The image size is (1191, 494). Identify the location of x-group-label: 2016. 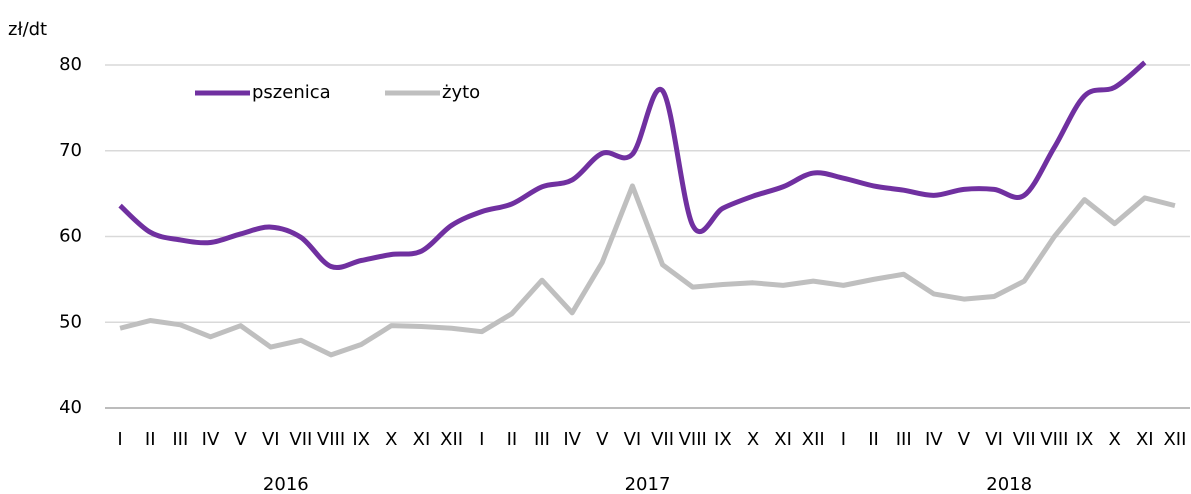
(286, 484).